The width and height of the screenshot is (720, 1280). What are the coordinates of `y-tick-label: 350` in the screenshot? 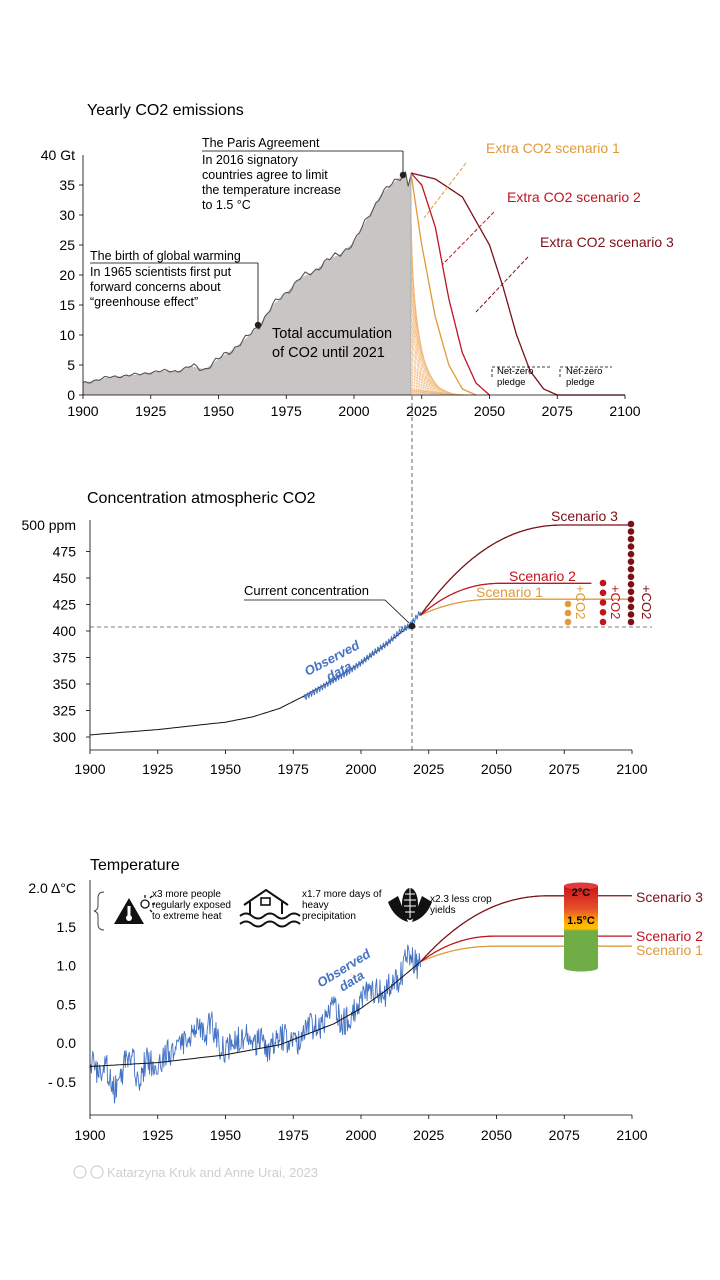 It's located at (65, 684).